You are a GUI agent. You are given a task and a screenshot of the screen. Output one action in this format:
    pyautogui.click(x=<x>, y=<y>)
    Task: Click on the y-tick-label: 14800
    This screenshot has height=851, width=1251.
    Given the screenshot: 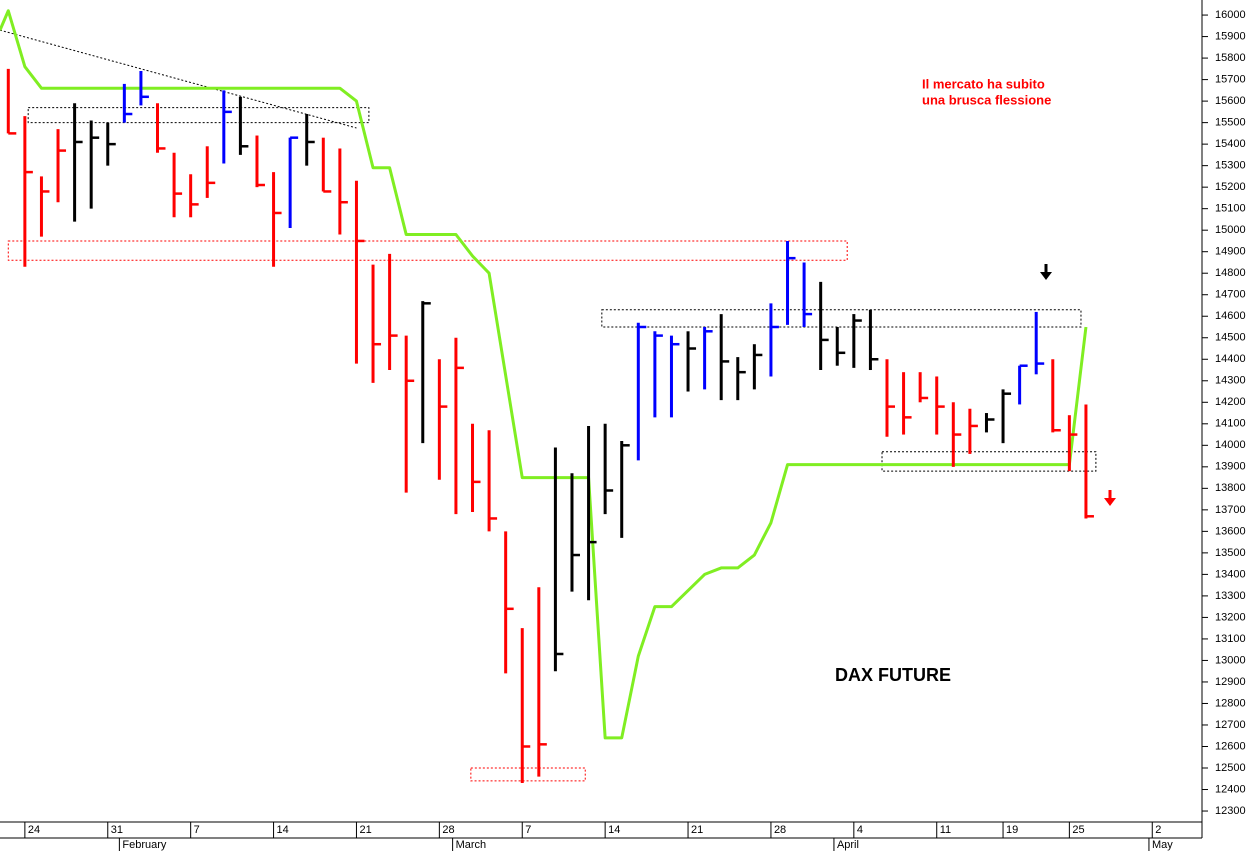 What is the action you would take?
    pyautogui.click(x=1230, y=273)
    